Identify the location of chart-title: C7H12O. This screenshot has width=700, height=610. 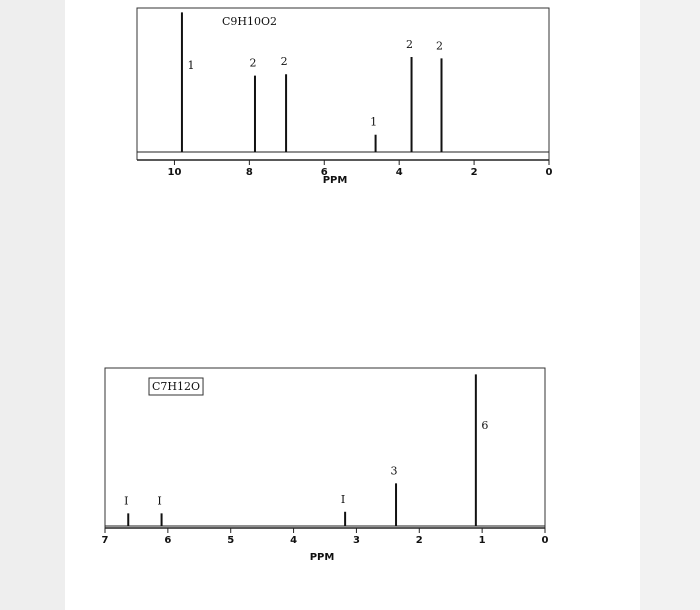
(176, 386).